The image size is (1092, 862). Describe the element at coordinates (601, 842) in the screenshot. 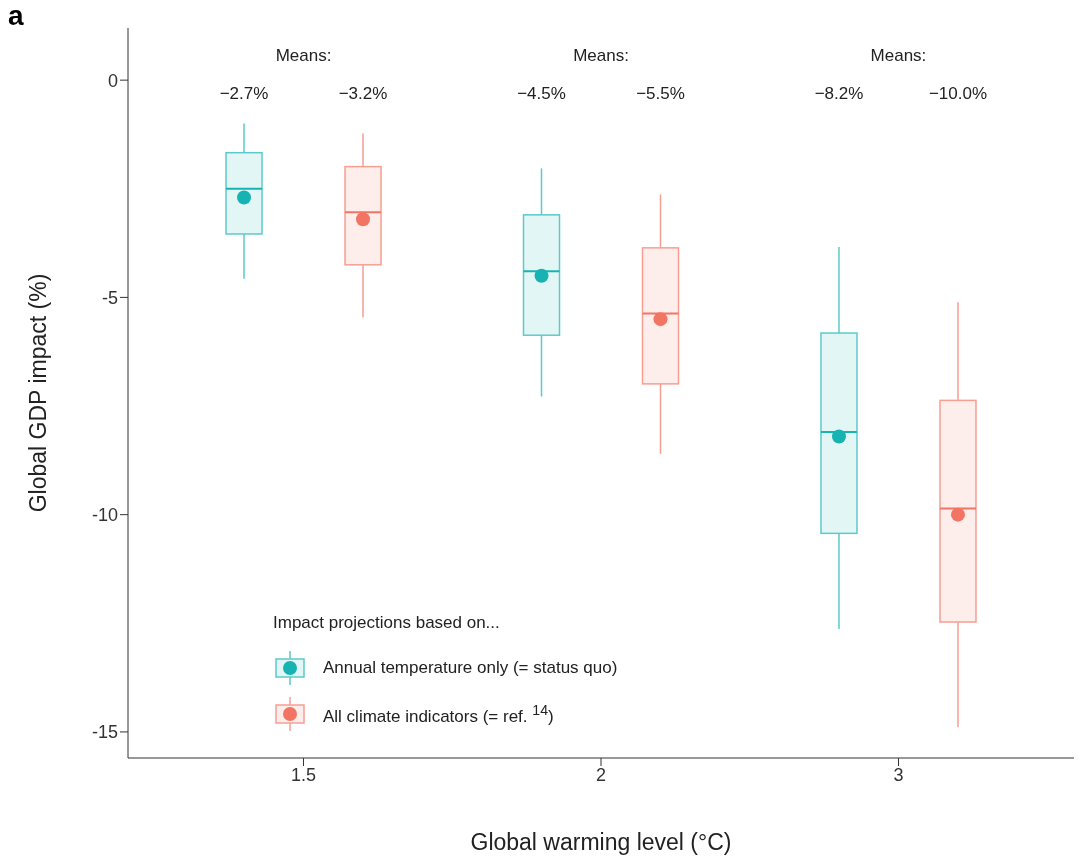

I see `x-axis-title: Global warming level (°C)` at that location.